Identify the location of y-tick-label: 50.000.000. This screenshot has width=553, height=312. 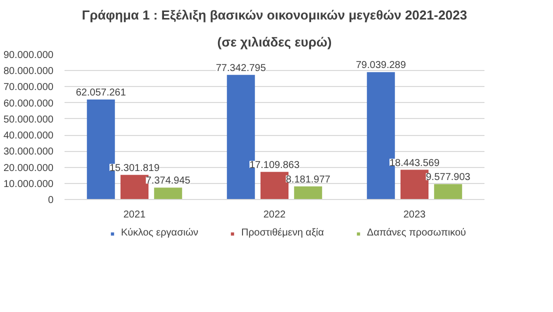
(28, 120).